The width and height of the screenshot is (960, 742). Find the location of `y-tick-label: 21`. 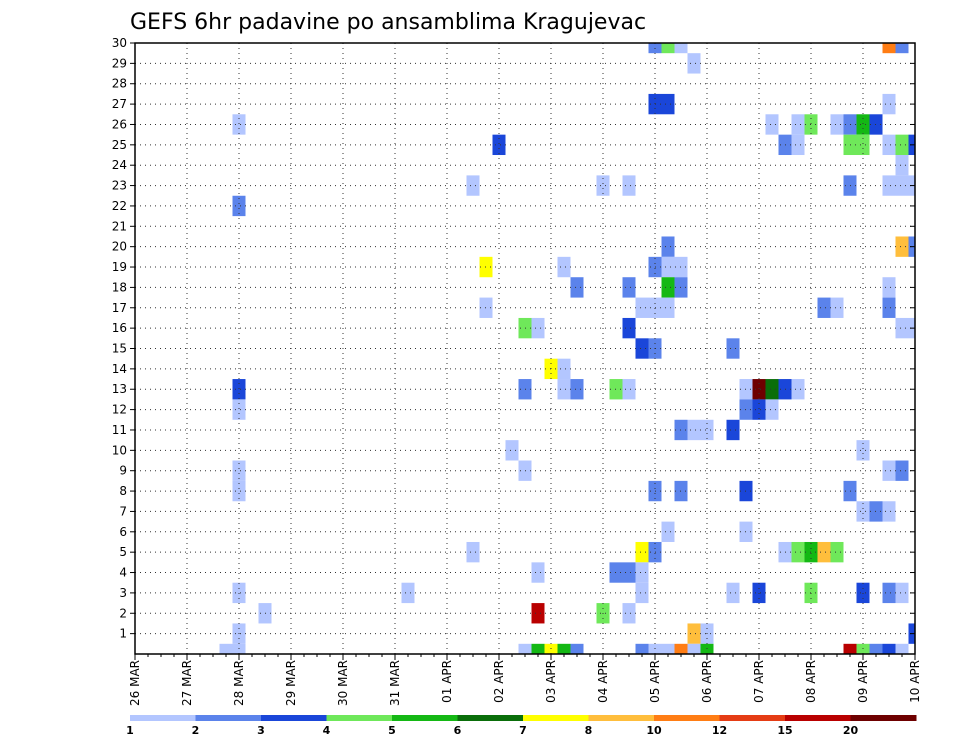

y-tick-label: 21 is located at coordinates (119, 226).